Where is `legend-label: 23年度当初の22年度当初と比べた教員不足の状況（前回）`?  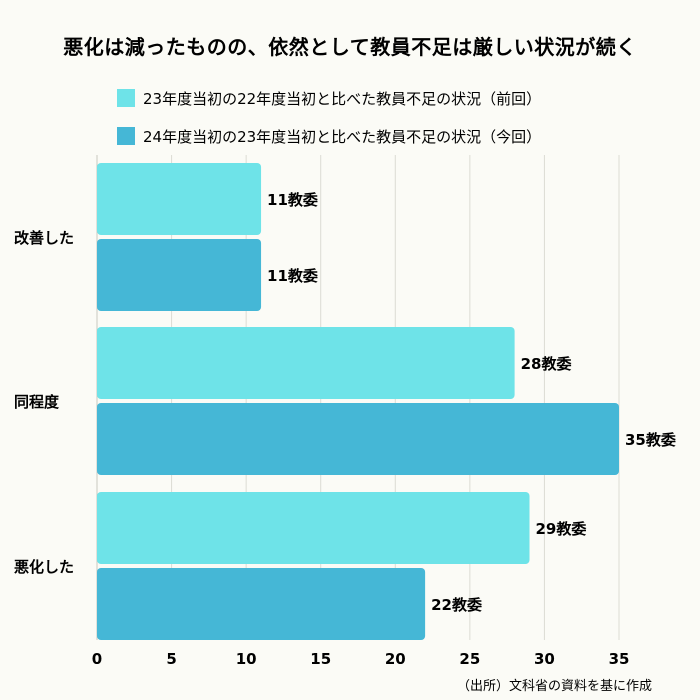
legend-label: 23年度当初の22年度当初と比べた教員不足の状況（前回） is located at coordinates (342, 99).